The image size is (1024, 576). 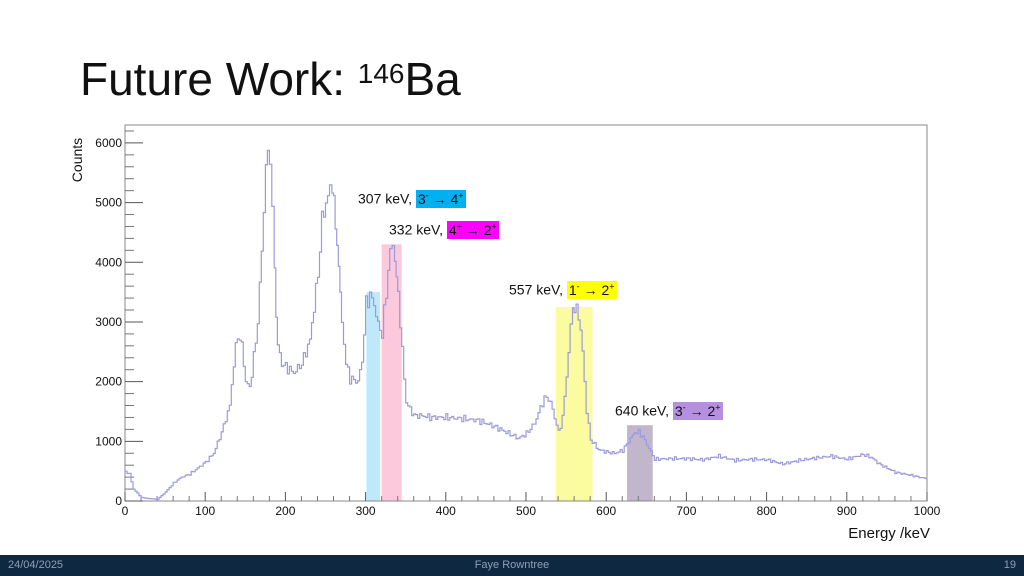 What do you see at coordinates (459, 226) in the screenshot?
I see `parity-from: +` at bounding box center [459, 226].